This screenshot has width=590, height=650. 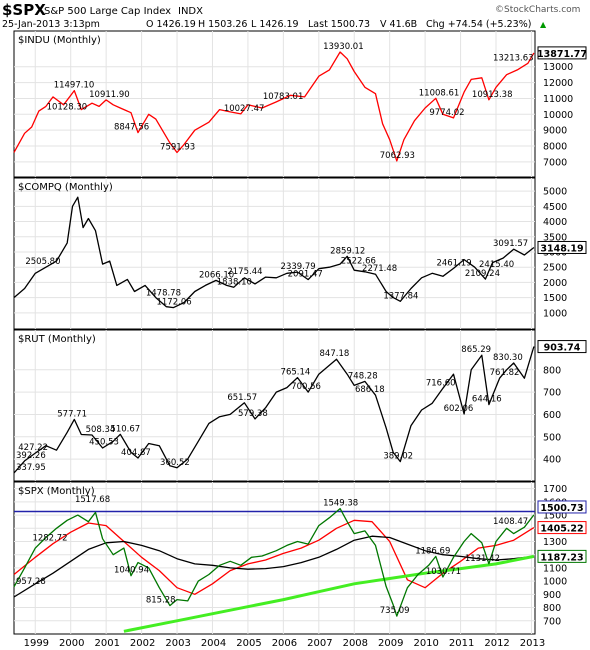 I want to click on data-label: 830.30, so click(x=508, y=358).